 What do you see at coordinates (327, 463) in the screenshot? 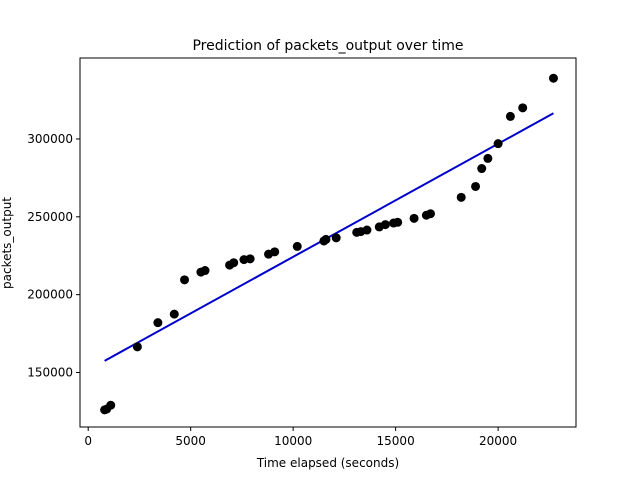
I see `x-axis-label: Time elapsed (seconds)` at bounding box center [327, 463].